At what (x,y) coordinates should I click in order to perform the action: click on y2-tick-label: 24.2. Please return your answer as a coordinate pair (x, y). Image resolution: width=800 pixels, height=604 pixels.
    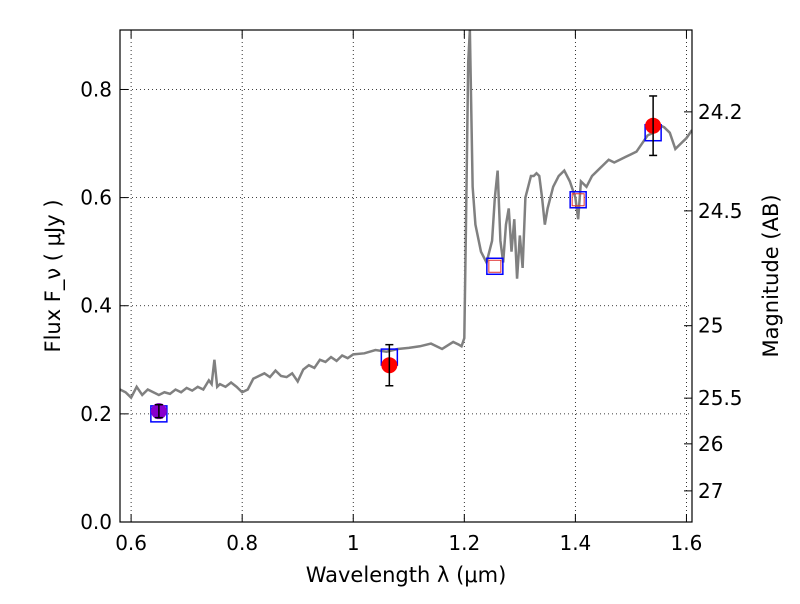
    Looking at the image, I should click on (720, 112).